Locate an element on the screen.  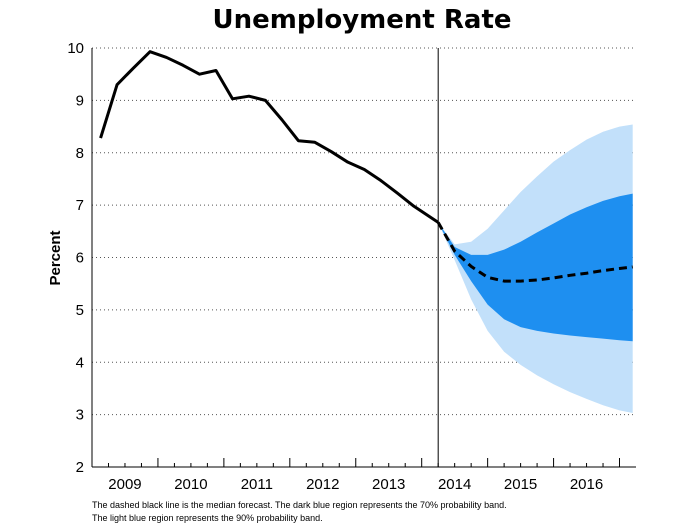
chart-title: Unemployment Rate is located at coordinates (361, 20).